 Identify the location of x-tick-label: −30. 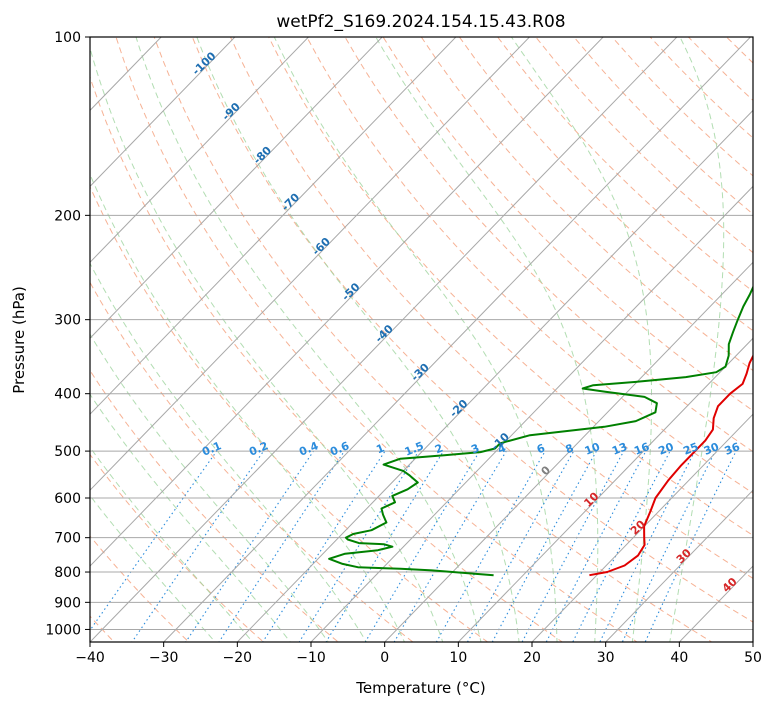
(164, 658).